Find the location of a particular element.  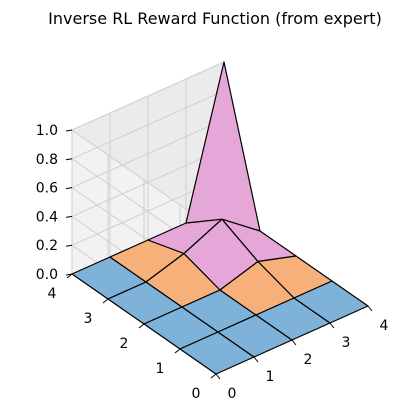

y-tick-label: 3 is located at coordinates (88, 319).